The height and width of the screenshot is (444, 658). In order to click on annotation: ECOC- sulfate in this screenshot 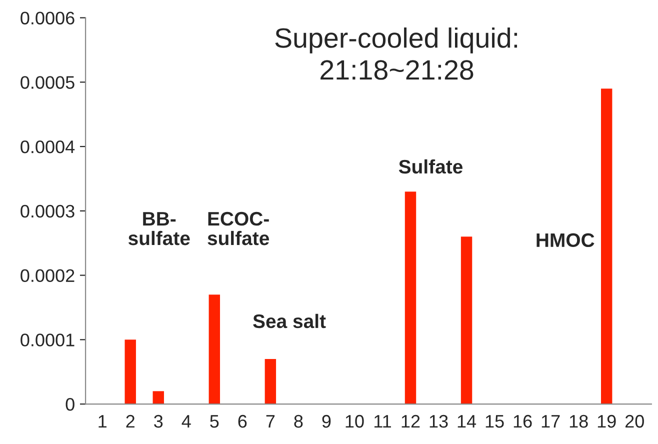, I will do `click(239, 229)`.